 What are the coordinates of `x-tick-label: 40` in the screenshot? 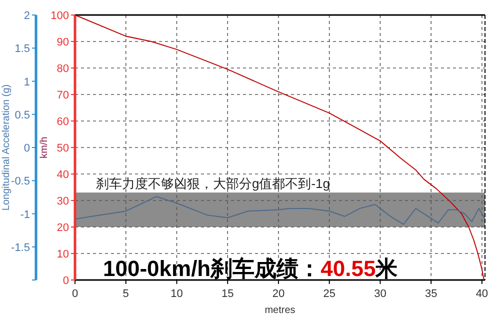 It's located at (482, 294).